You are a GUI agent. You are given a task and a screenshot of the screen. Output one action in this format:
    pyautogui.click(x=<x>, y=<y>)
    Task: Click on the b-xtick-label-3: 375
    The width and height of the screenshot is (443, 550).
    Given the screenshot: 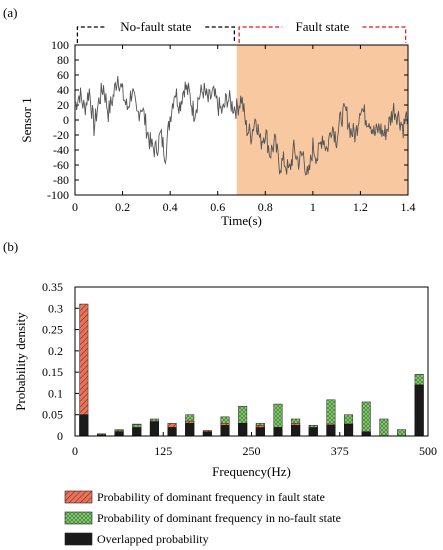 What is the action you would take?
    pyautogui.click(x=340, y=451)
    